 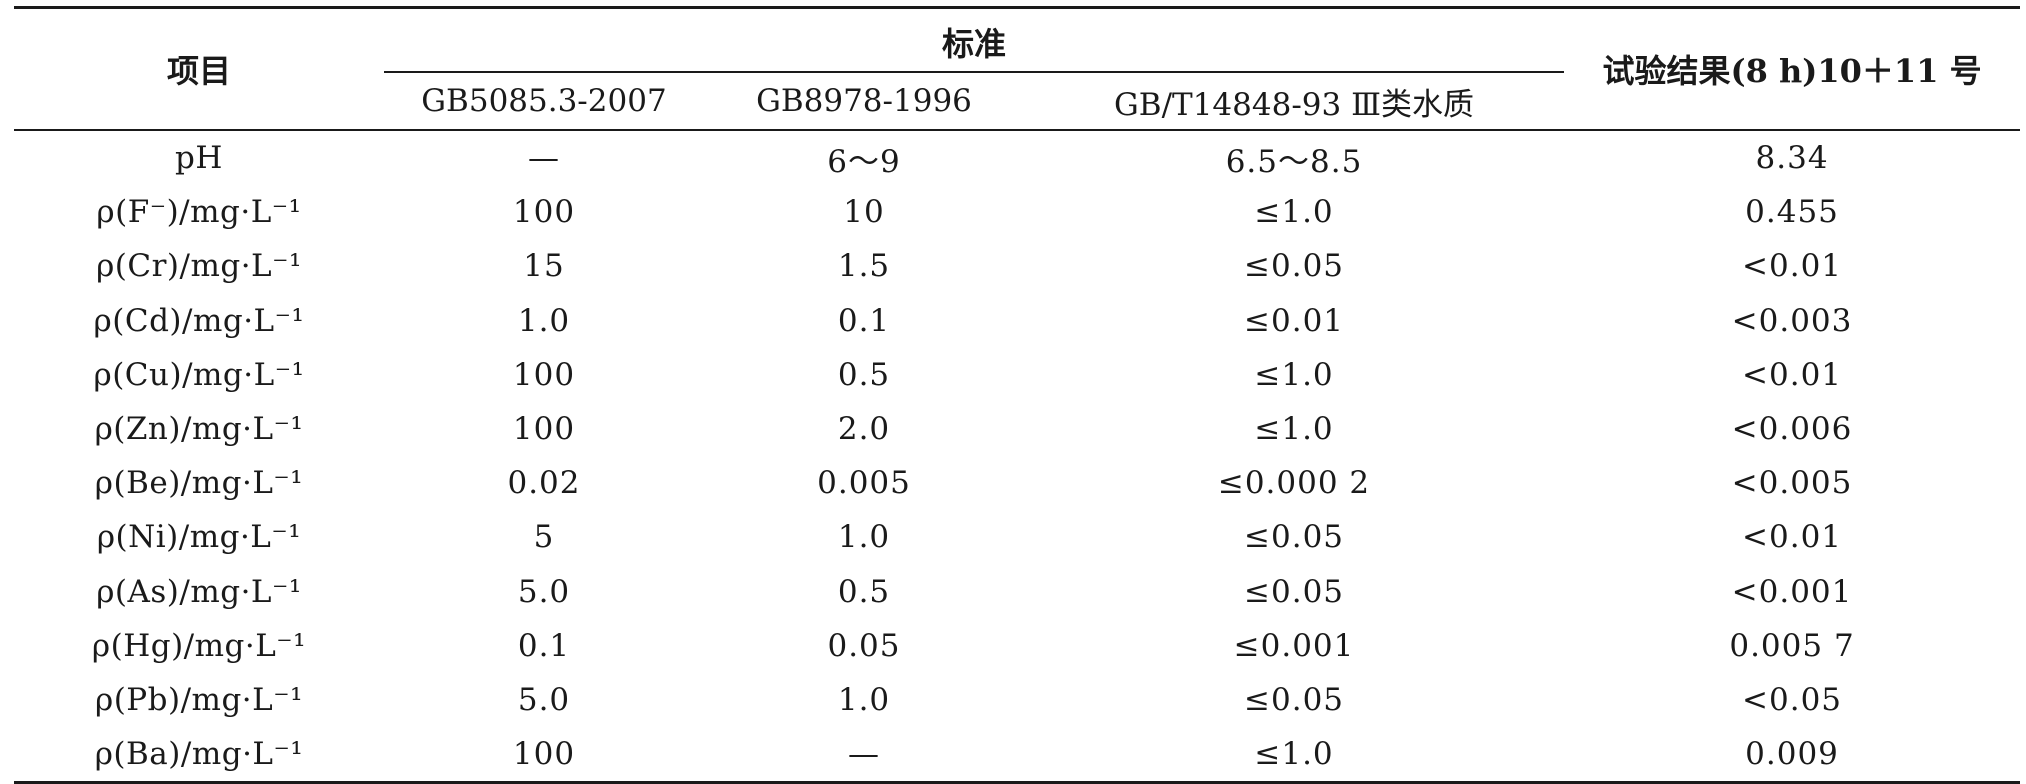 I want to click on cell-result: <0.006, so click(x=1792, y=429).